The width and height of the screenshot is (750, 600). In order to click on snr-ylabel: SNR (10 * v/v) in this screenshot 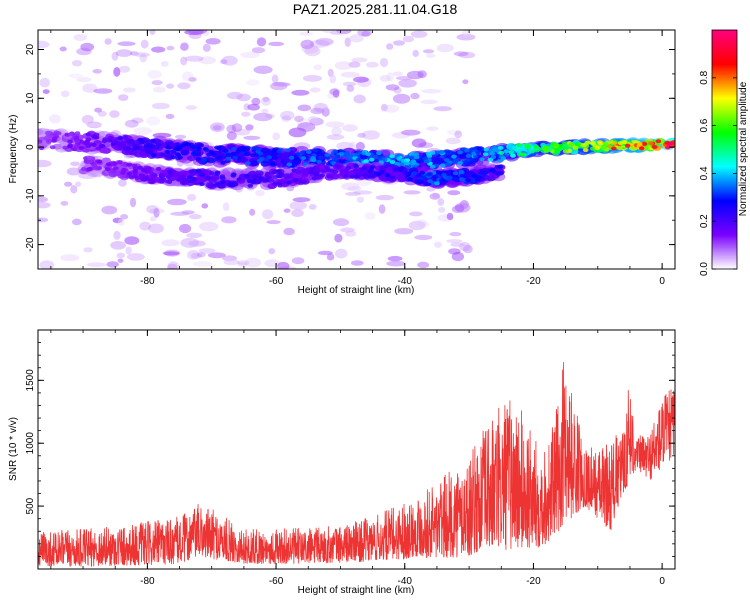, I will do `click(13, 449)`.